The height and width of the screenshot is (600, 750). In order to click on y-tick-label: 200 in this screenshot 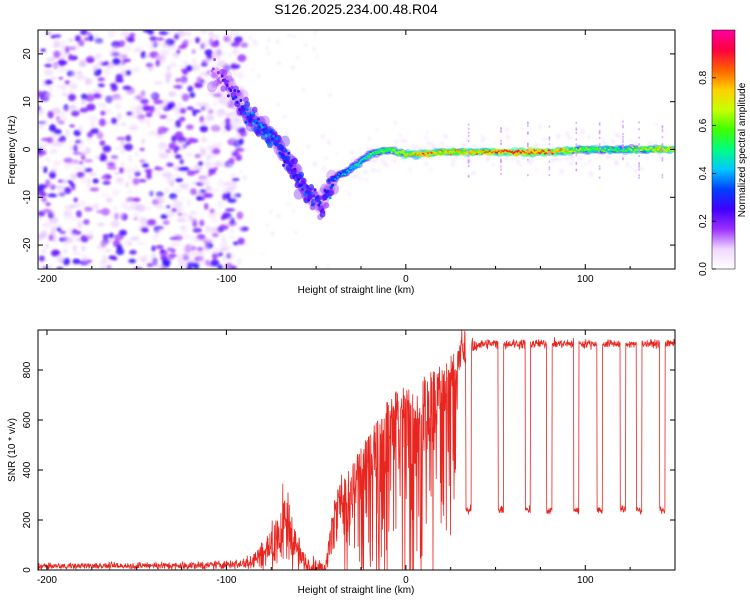, I will do `click(27, 519)`.